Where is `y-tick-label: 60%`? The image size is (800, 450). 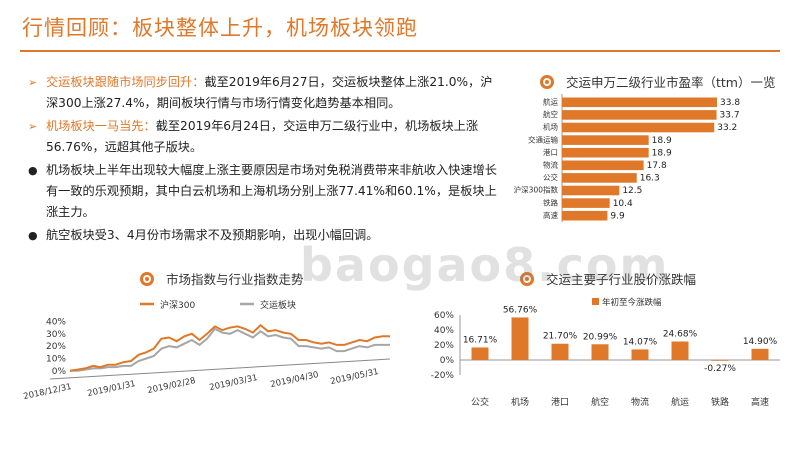
y-tick-label: 60% is located at coordinates (444, 316).